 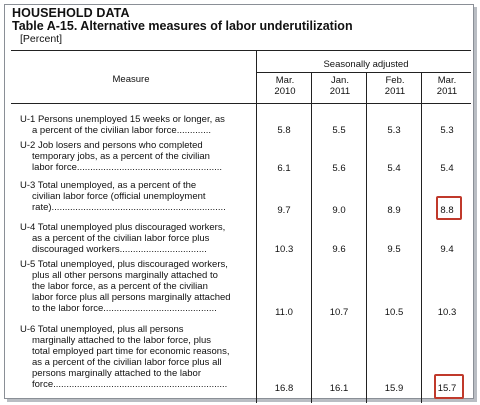 What do you see at coordinates (447, 86) in the screenshot?
I see `column-header-mar-2011: Mar. 2011` at bounding box center [447, 86].